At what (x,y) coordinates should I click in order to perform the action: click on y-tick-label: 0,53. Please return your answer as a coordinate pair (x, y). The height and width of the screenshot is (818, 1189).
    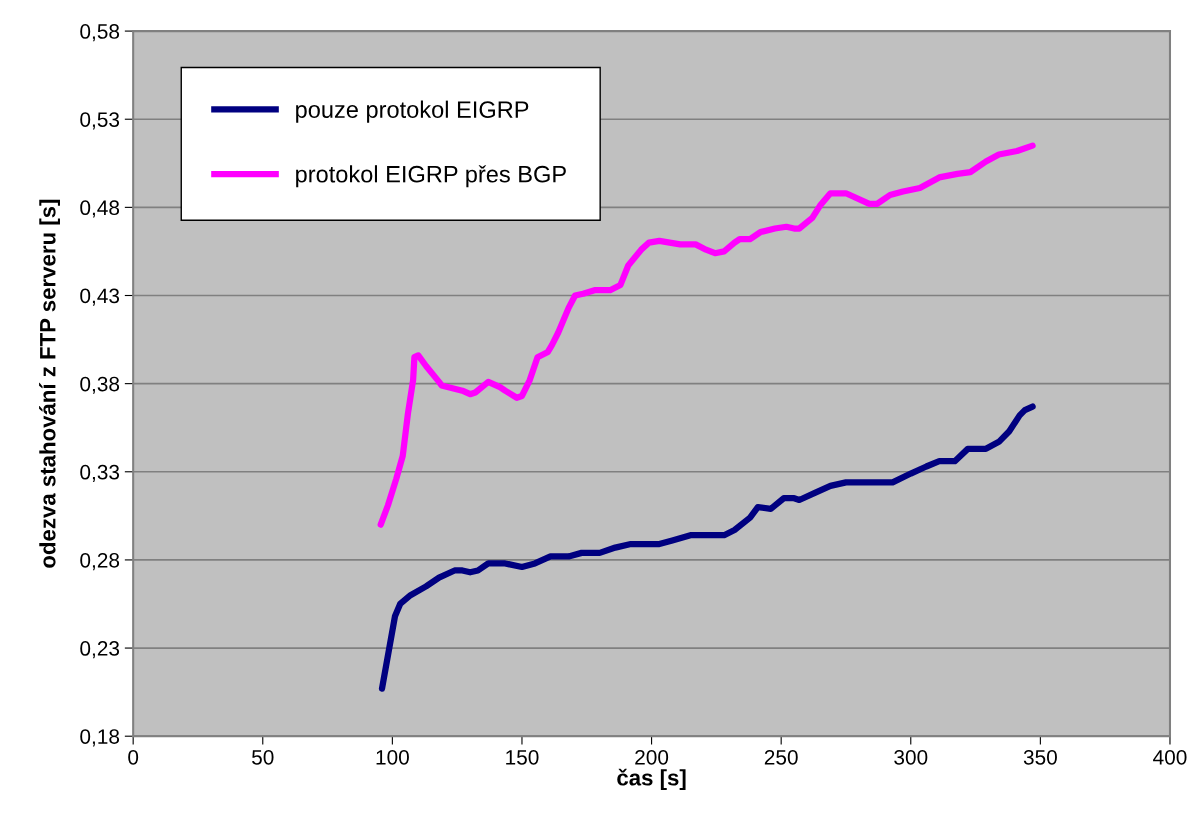
    Looking at the image, I should click on (100, 121).